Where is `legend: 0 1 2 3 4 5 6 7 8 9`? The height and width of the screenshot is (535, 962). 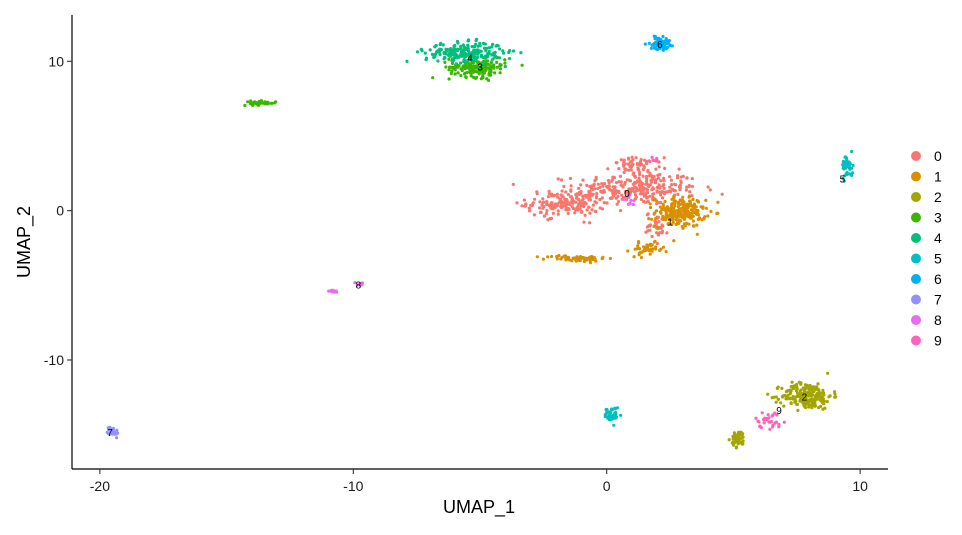
legend: 0 1 2 3 4 5 6 7 8 9 is located at coordinates (926, 248).